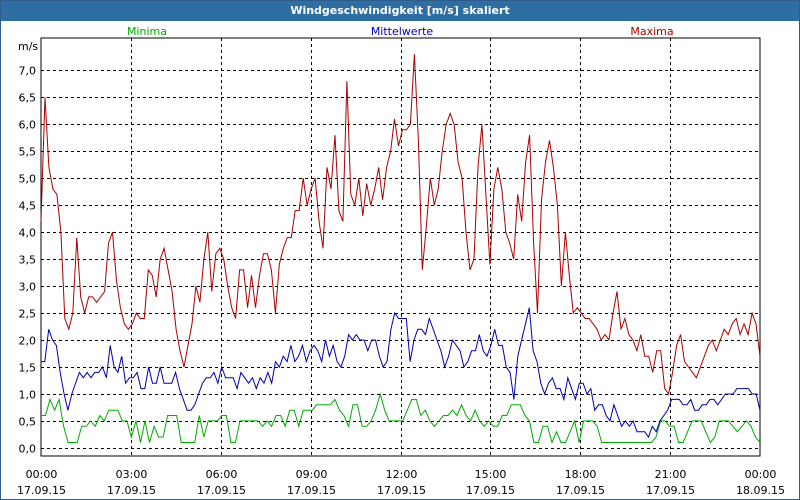  What do you see at coordinates (581, 474) in the screenshot?
I see `x-tick-time: 18:00` at bounding box center [581, 474].